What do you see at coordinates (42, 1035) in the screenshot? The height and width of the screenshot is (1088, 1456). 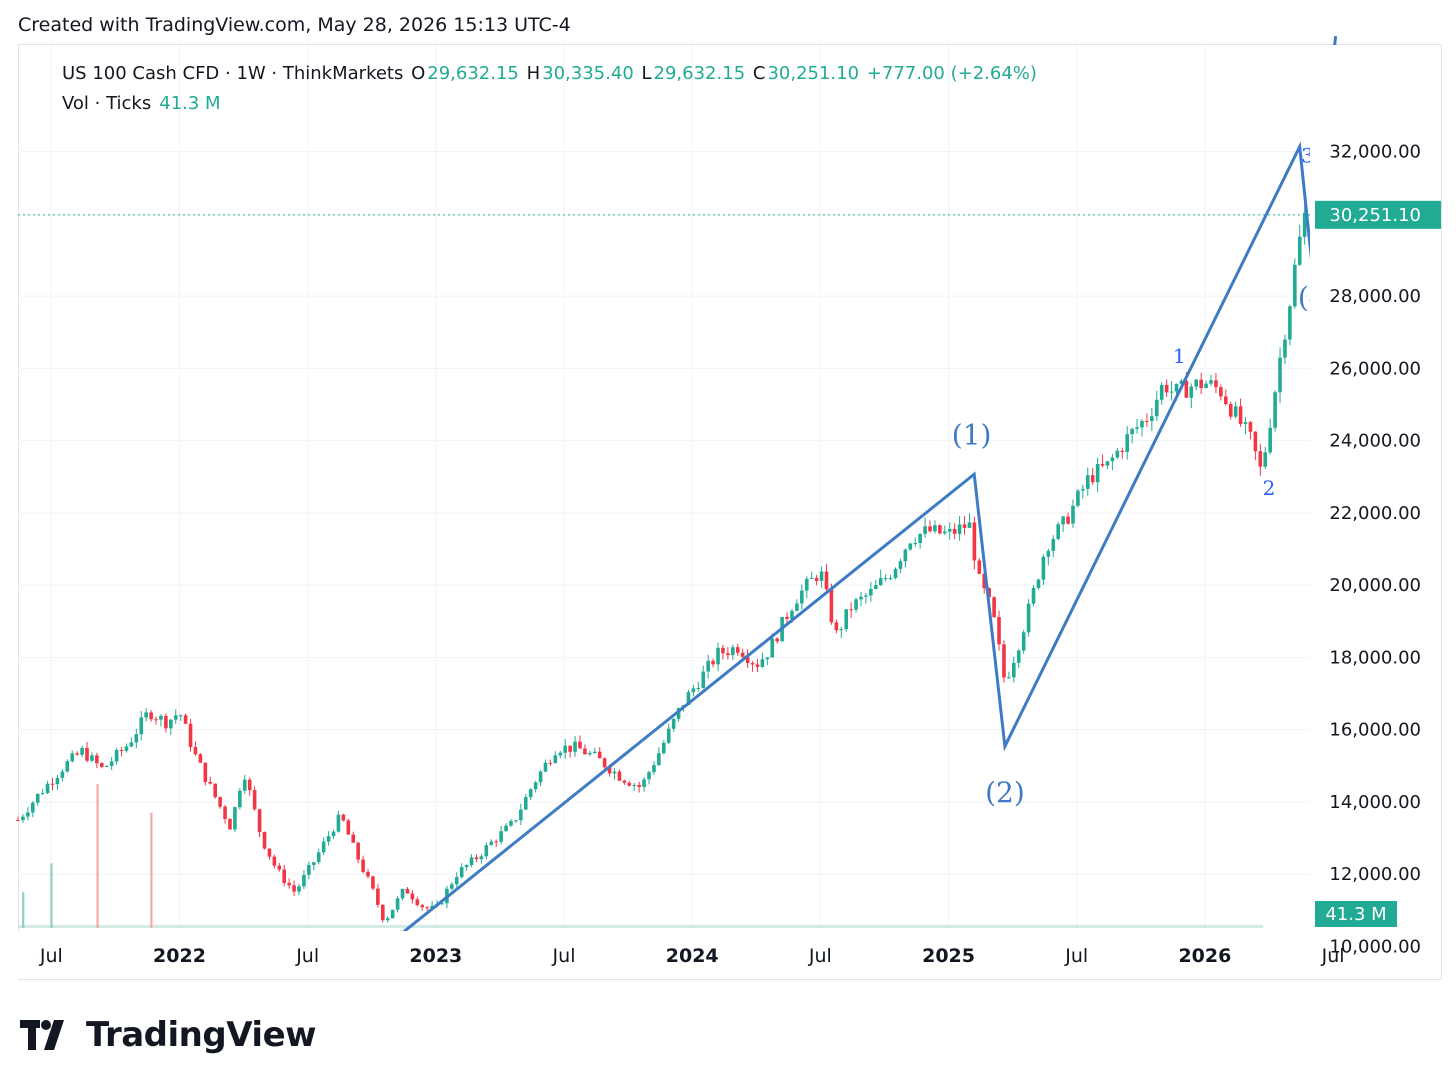 I see `tradingview-mark-icon` at bounding box center [42, 1035].